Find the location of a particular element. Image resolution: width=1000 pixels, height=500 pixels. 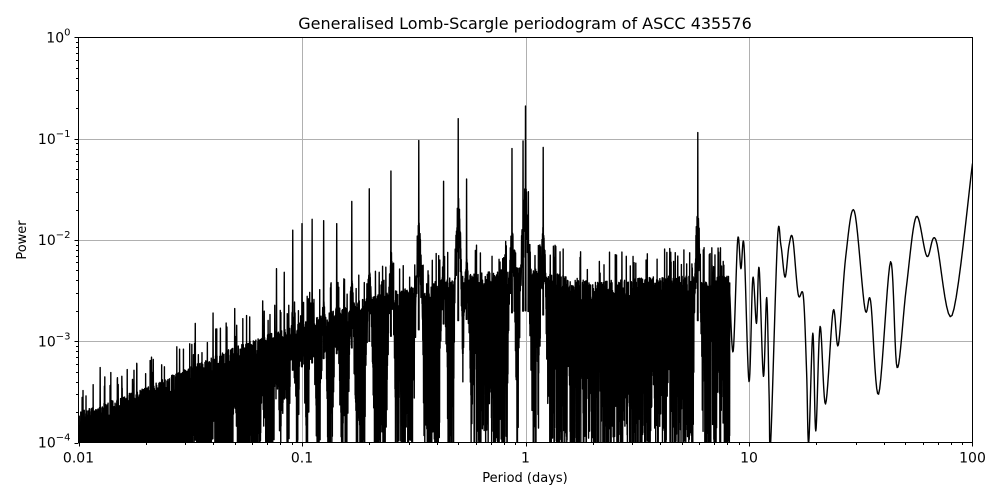

x-axis-ticks: 0.01 0.1 1 10 100 is located at coordinates (524, 454).